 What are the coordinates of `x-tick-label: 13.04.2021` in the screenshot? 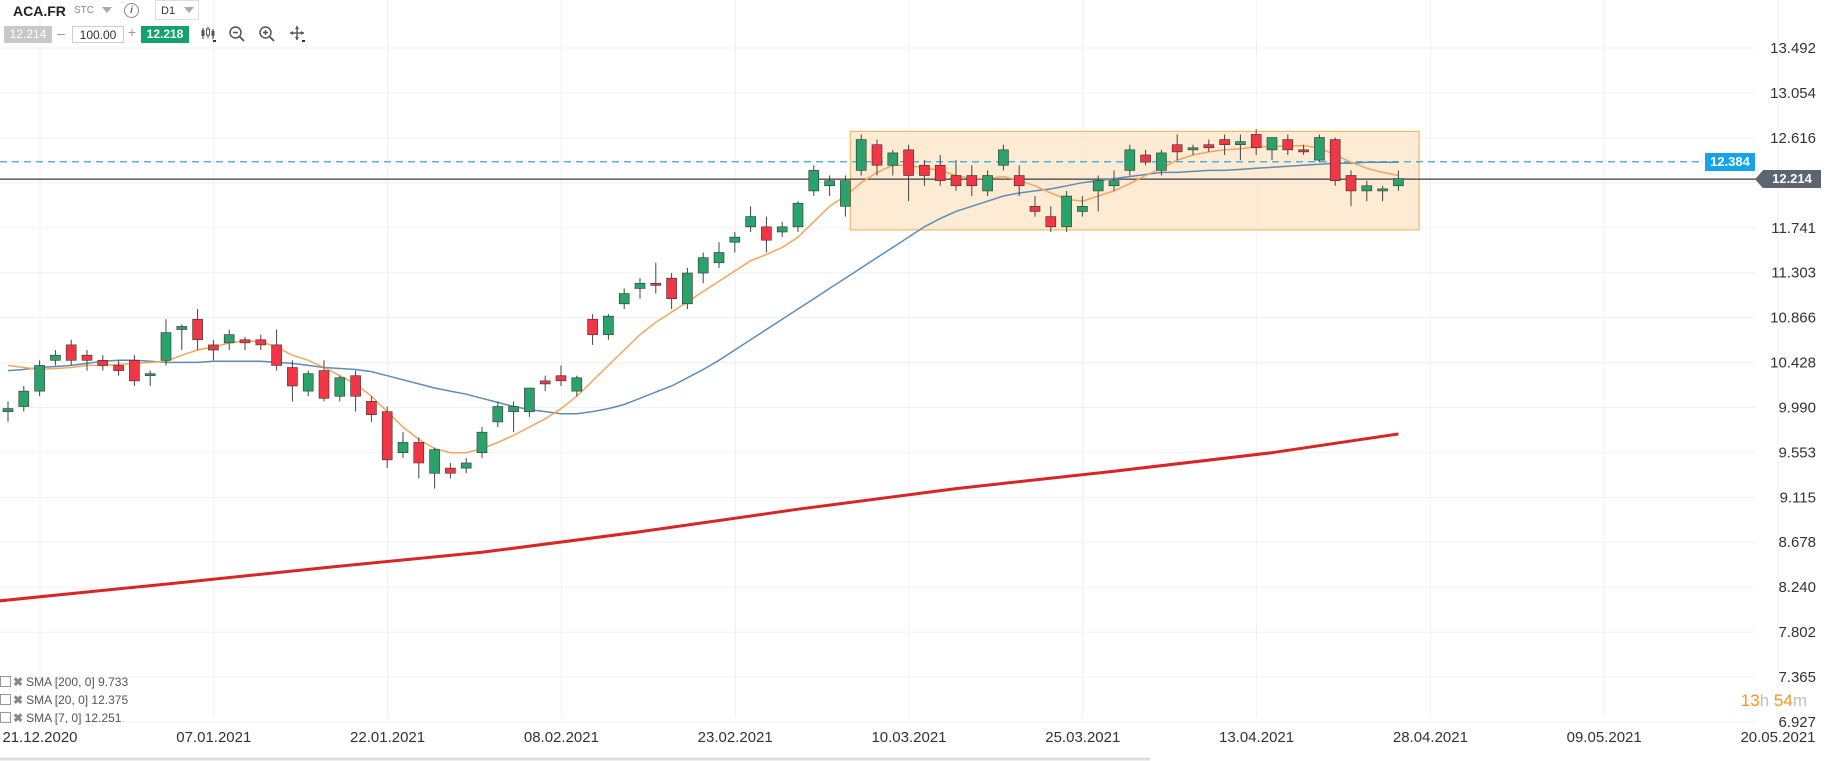 It's located at (1256, 737).